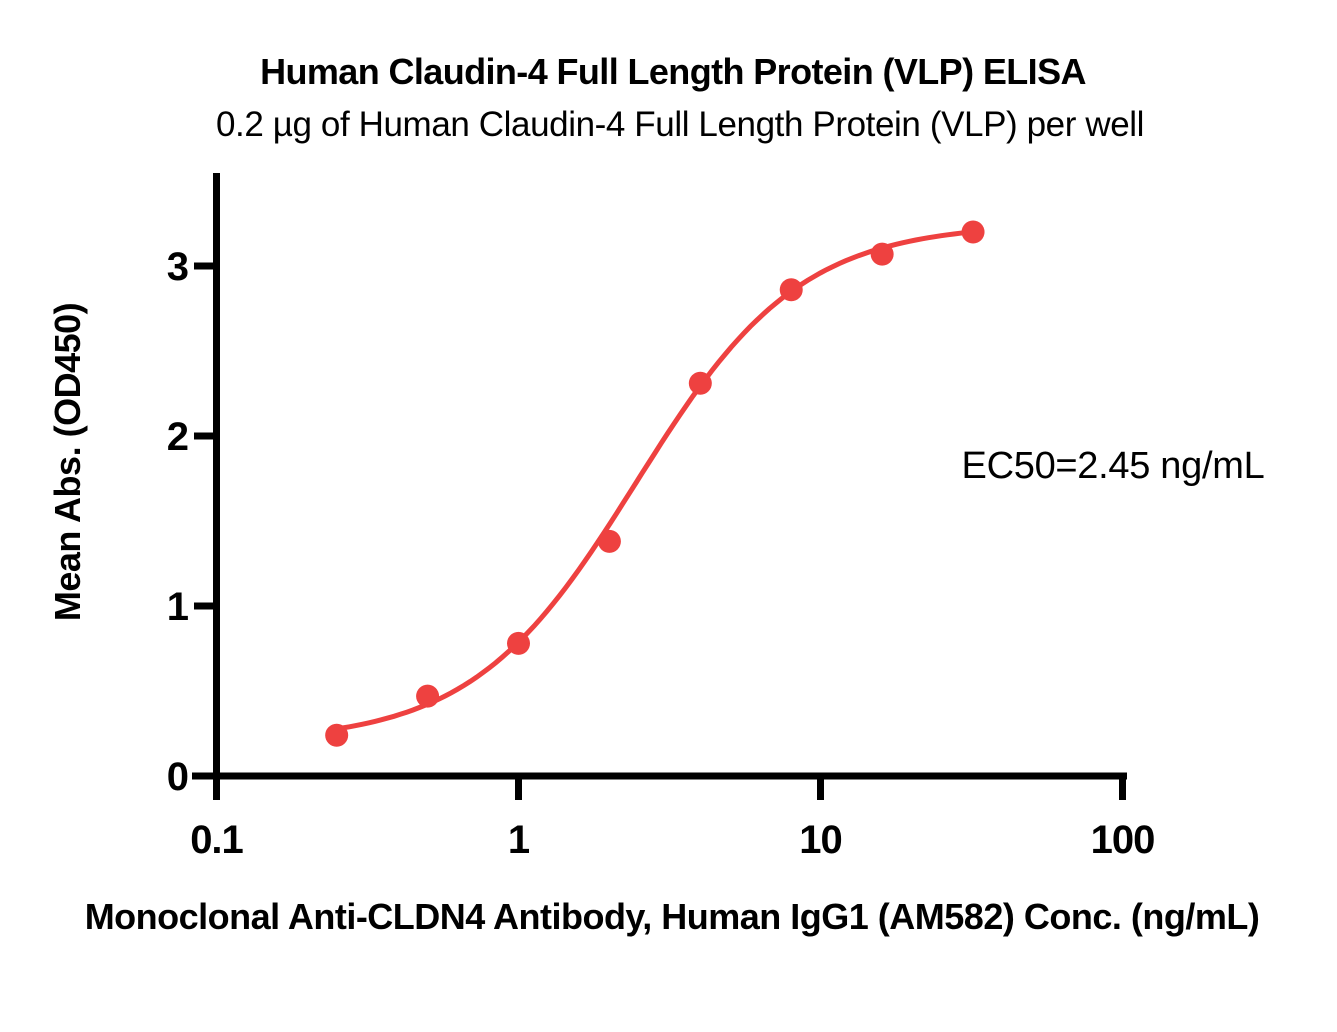 This screenshot has width=1337, height=1032. Describe the element at coordinates (519, 840) in the screenshot. I see `x-tick-label: 1` at that location.